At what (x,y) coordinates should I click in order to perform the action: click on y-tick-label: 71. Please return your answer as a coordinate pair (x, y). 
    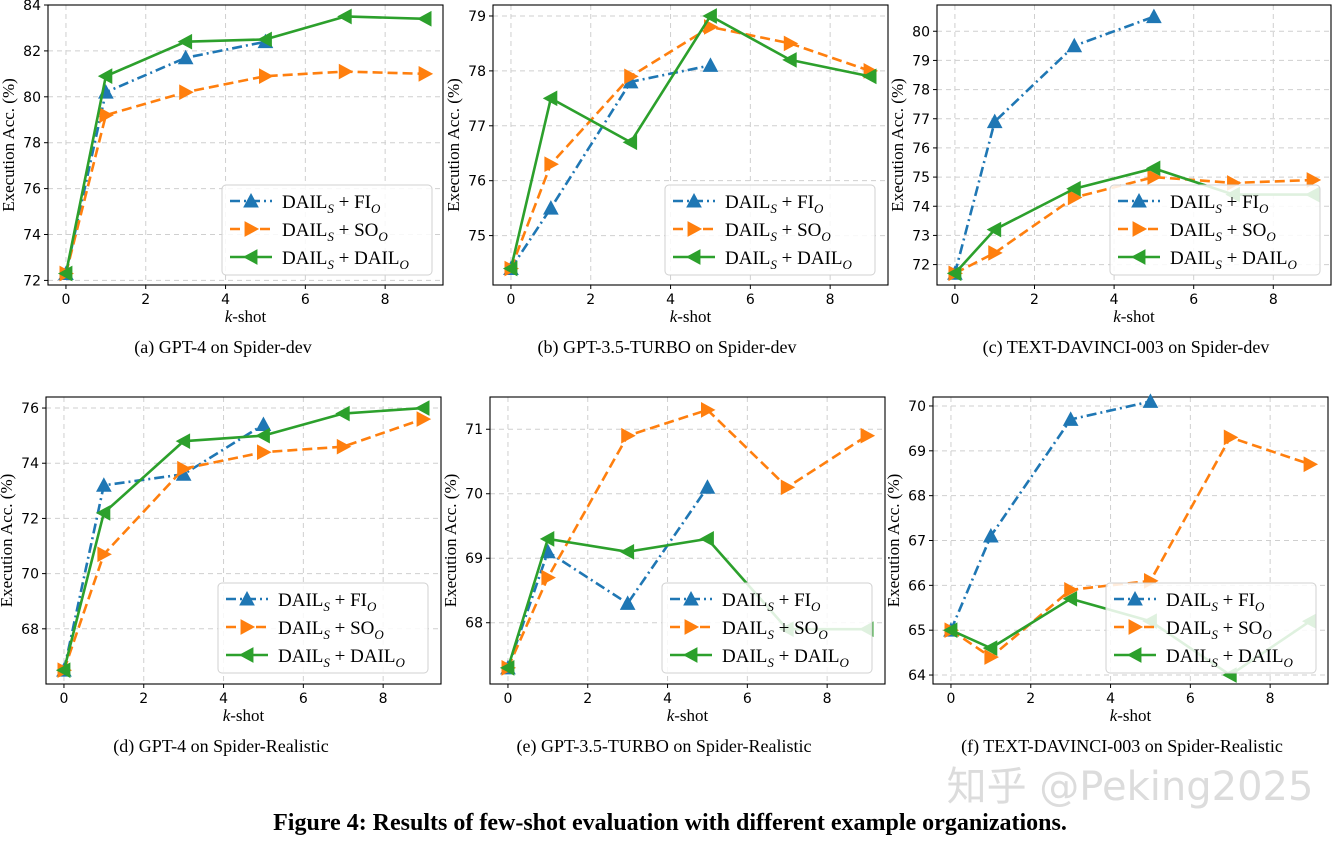
    Looking at the image, I should click on (474, 430).